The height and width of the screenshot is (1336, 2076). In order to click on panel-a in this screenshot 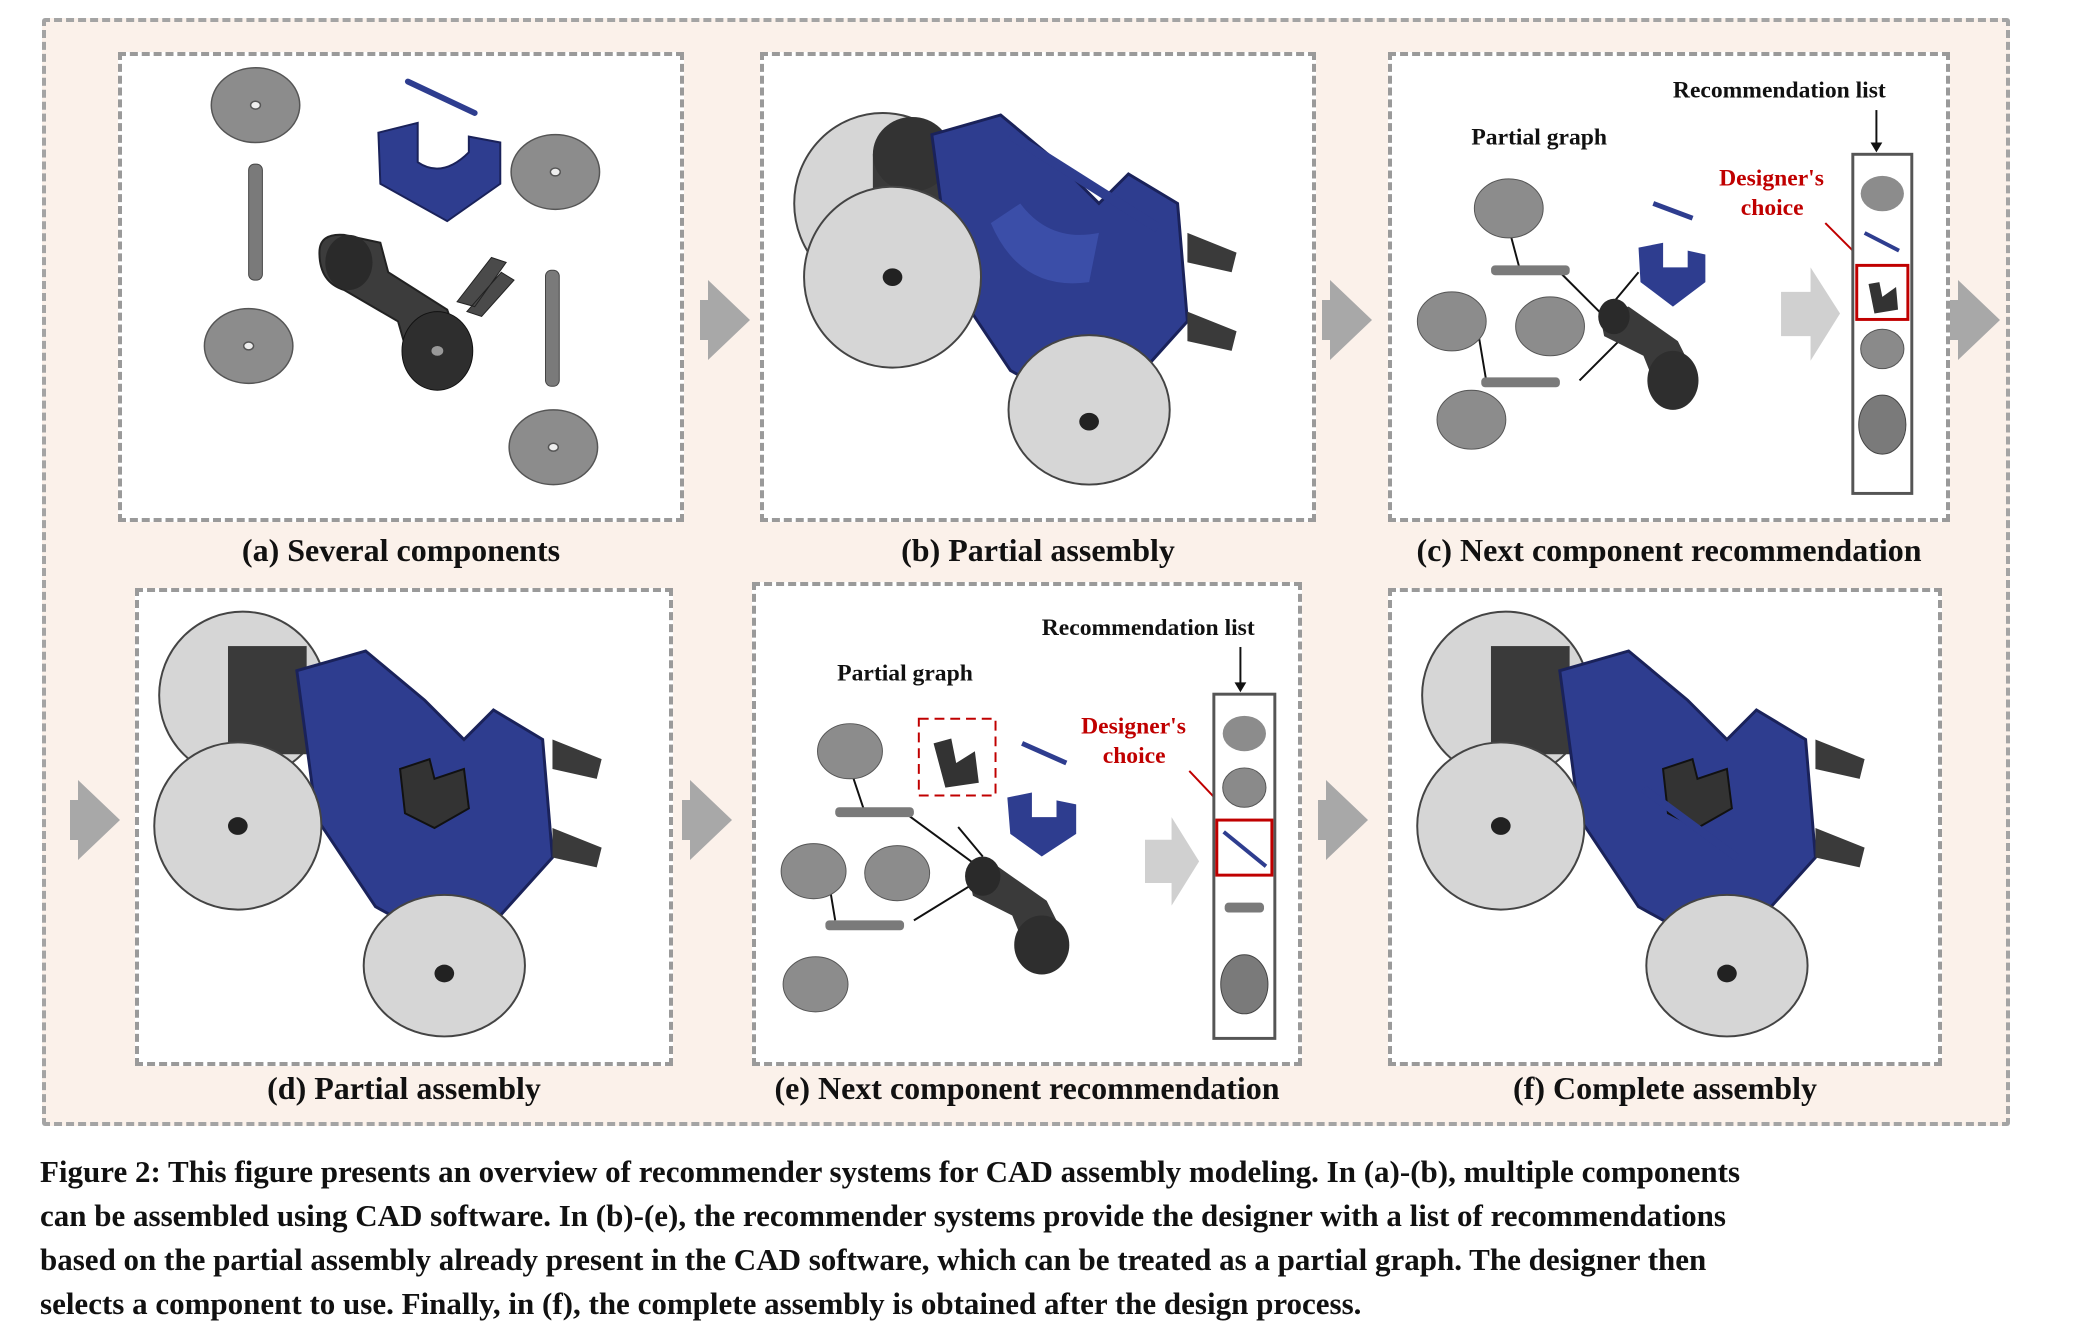, I will do `click(401, 287)`.